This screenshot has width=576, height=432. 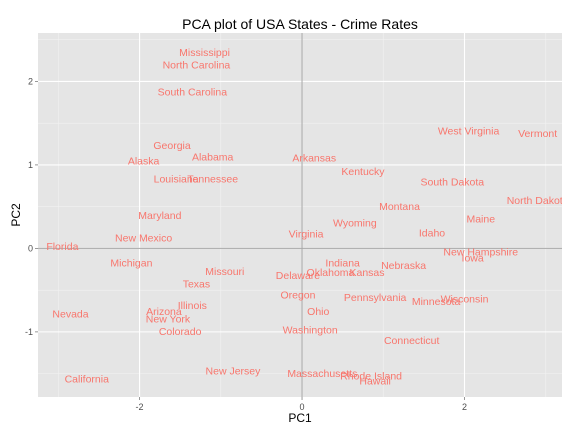 What do you see at coordinates (538, 201) in the screenshot?
I see `state-label-north-dakota: North Dakota` at bounding box center [538, 201].